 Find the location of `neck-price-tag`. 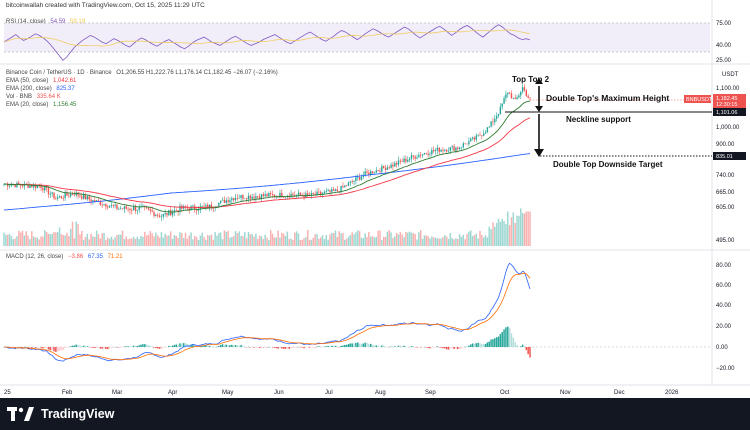

neck-price-tag is located at coordinates (729, 112).